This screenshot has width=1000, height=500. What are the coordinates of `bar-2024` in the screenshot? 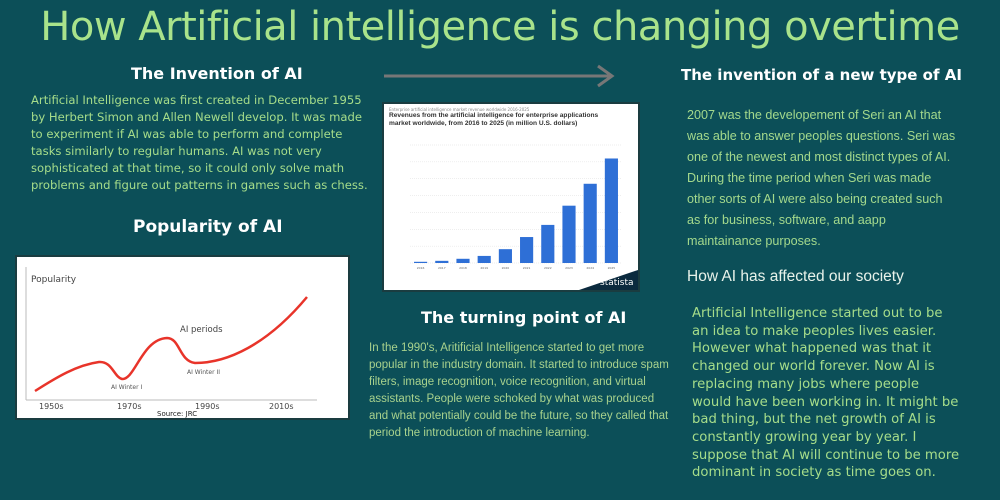 It's located at (590, 223).